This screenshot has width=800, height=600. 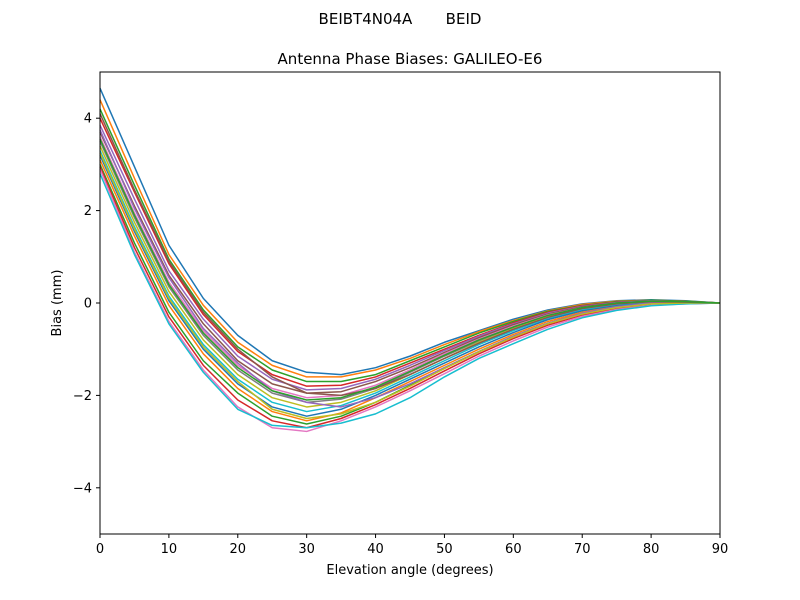 I want to click on x-tick-label: 80, so click(x=651, y=549).